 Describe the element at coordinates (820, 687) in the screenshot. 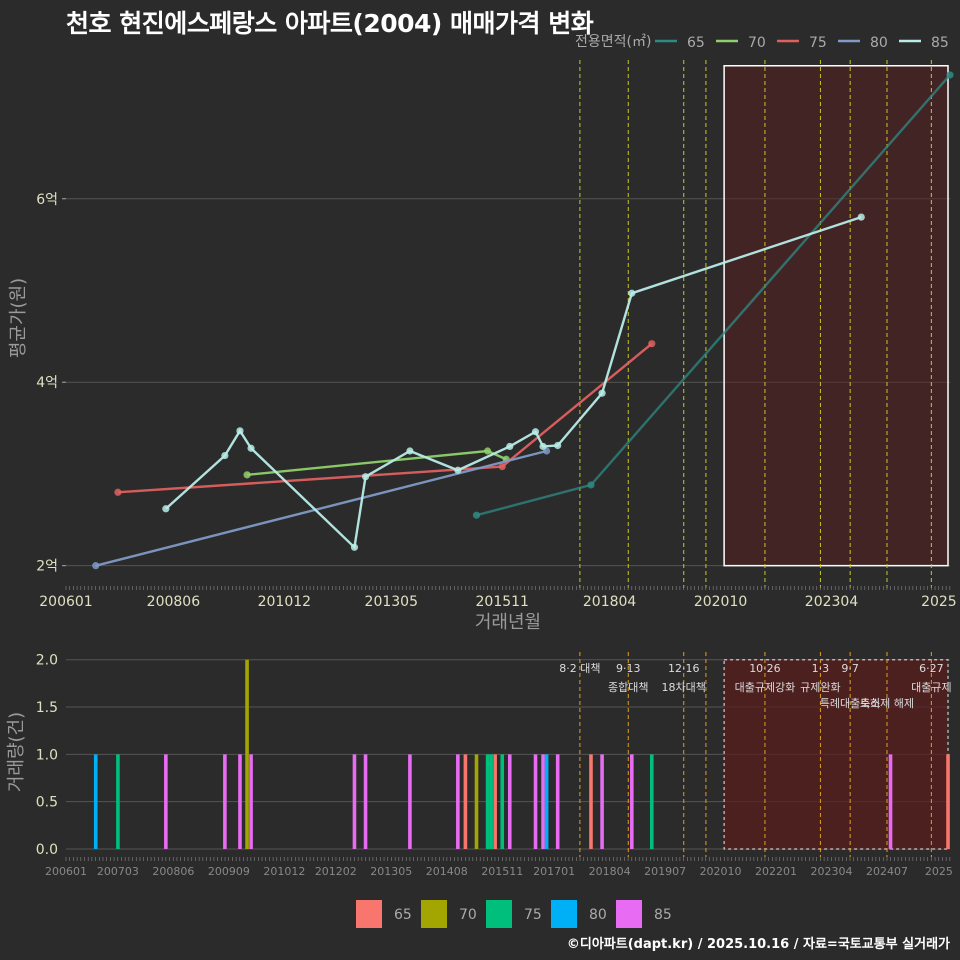

I see `event-label: 규제완화` at that location.